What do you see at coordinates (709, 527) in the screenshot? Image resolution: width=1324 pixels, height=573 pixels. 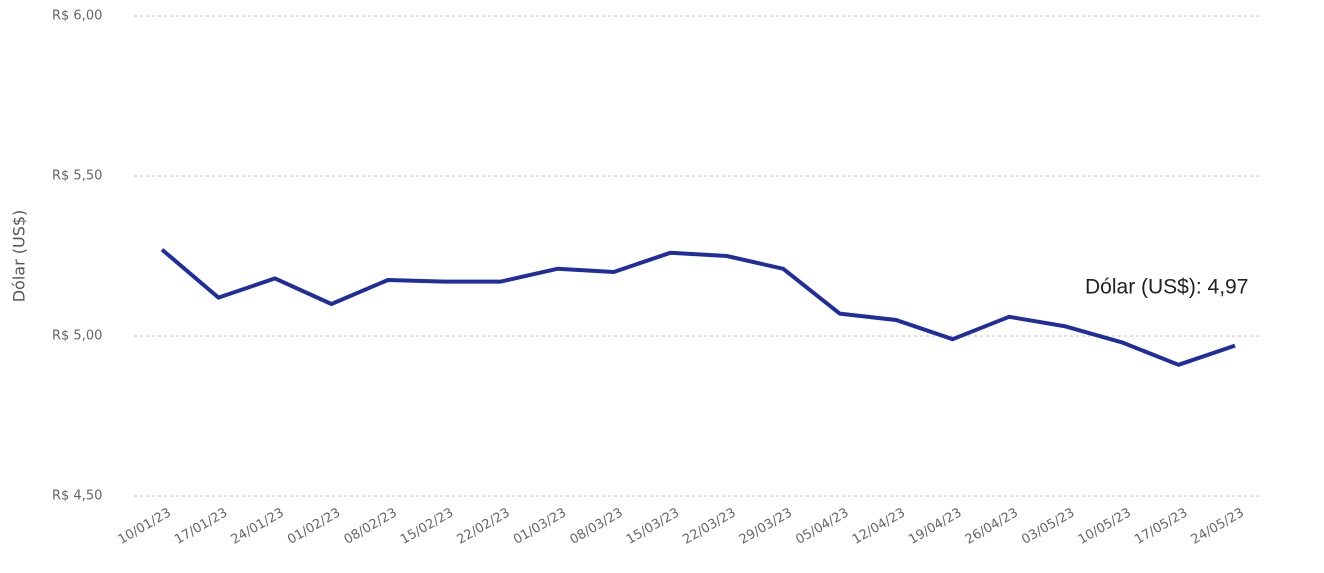 I see `x-tick-label: 22/03/23` at bounding box center [709, 527].